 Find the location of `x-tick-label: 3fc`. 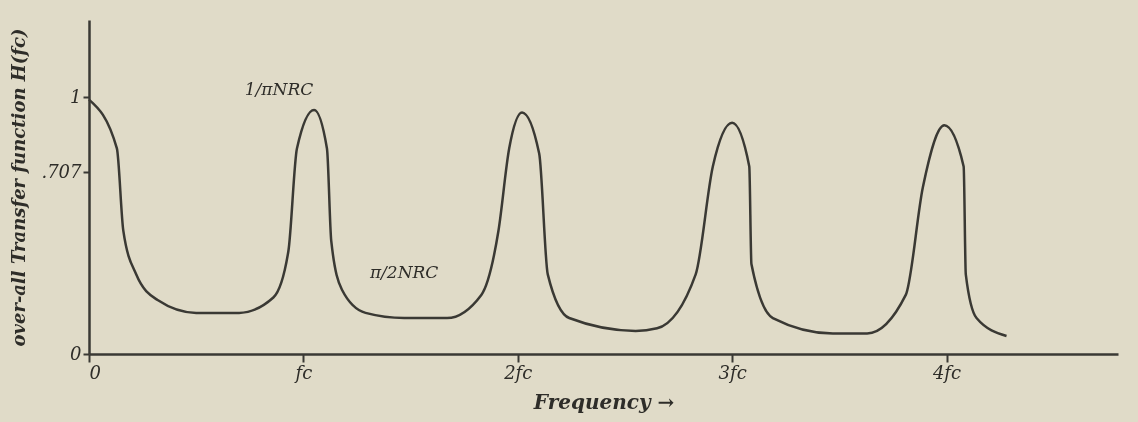

x-tick-label: 3fc is located at coordinates (732, 372).